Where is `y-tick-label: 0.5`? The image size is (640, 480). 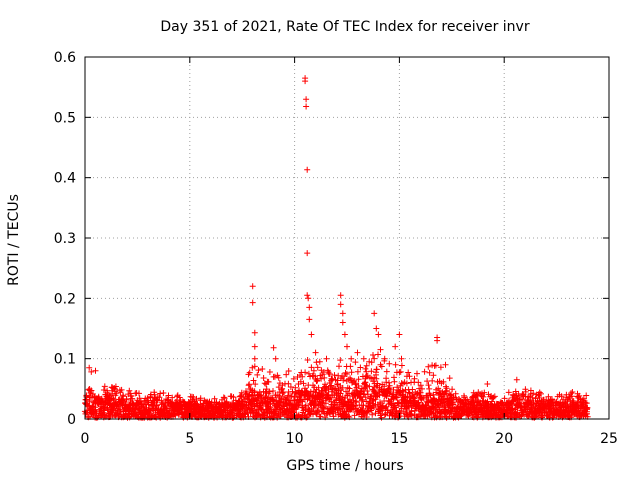
y-tick-label: 0.5 is located at coordinates (65, 118).